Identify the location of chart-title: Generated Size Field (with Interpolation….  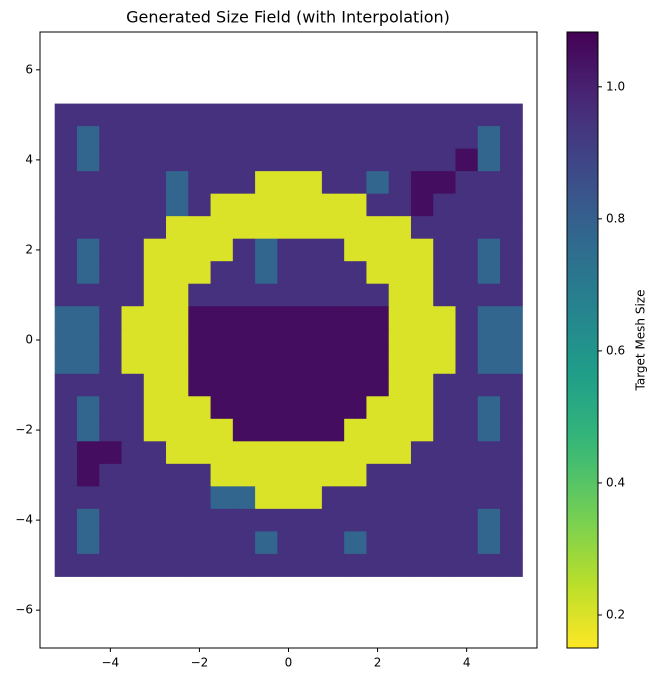
(288, 17).